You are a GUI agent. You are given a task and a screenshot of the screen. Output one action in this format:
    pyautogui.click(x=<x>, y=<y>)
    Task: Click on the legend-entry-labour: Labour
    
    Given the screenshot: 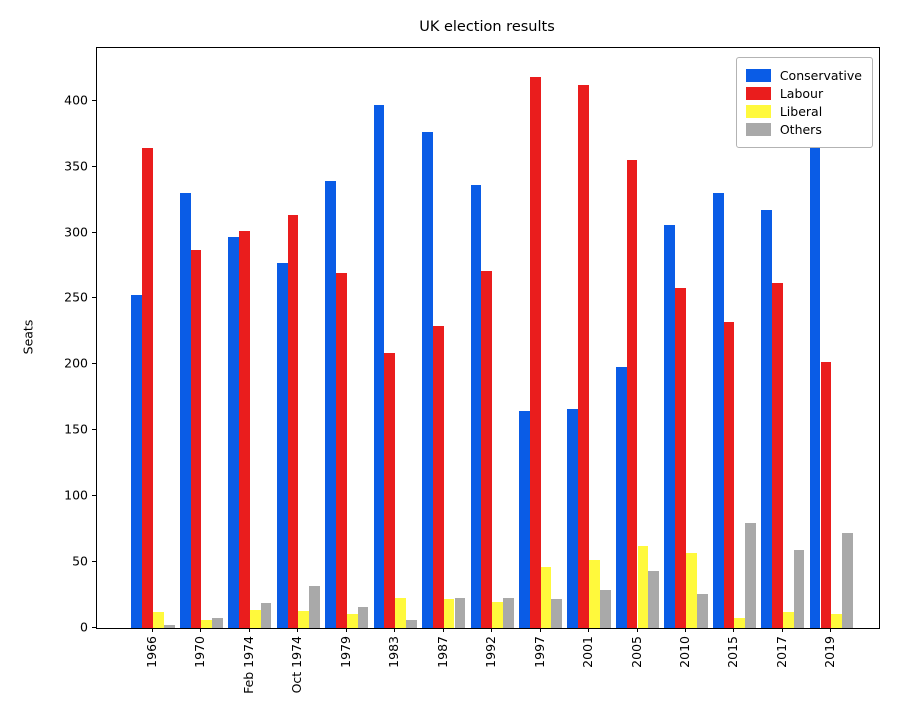 What is the action you would take?
    pyautogui.click(x=803, y=93)
    